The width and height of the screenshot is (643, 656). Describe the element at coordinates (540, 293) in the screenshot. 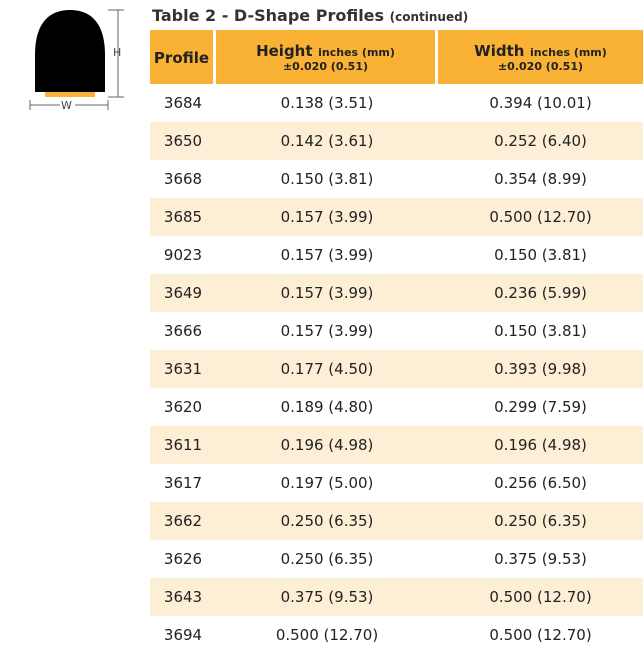

I see `table-cell: 0.236 (5.99)` at that location.